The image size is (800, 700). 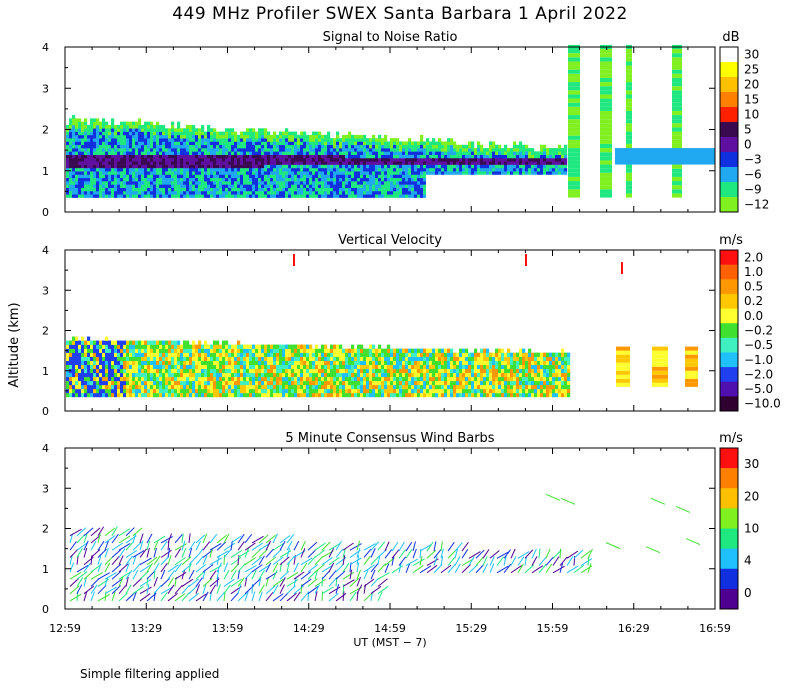 What do you see at coordinates (753, 175) in the screenshot?
I see `colorbar-label: −6` at bounding box center [753, 175].